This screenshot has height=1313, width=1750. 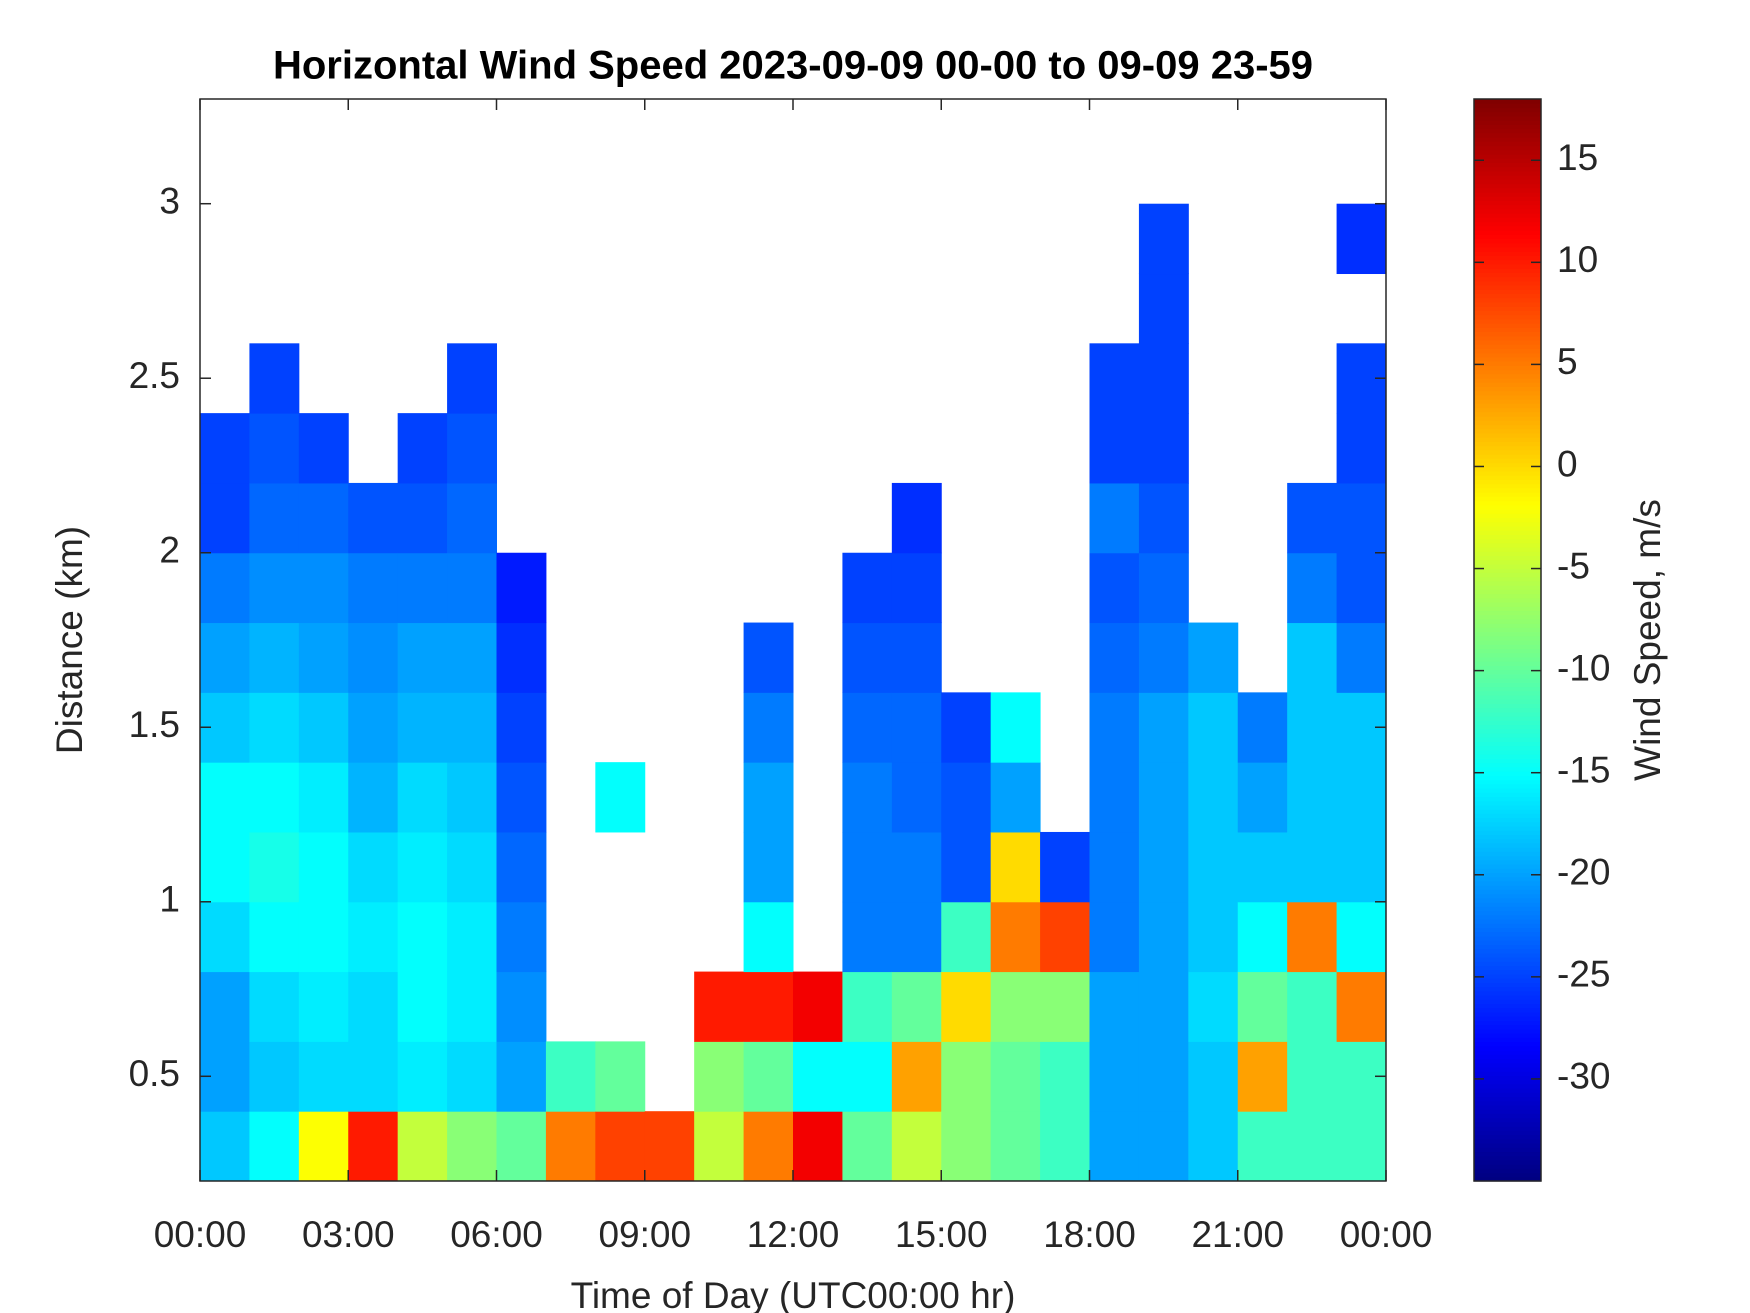 I want to click on y-tick-label: 2, so click(x=169, y=550).